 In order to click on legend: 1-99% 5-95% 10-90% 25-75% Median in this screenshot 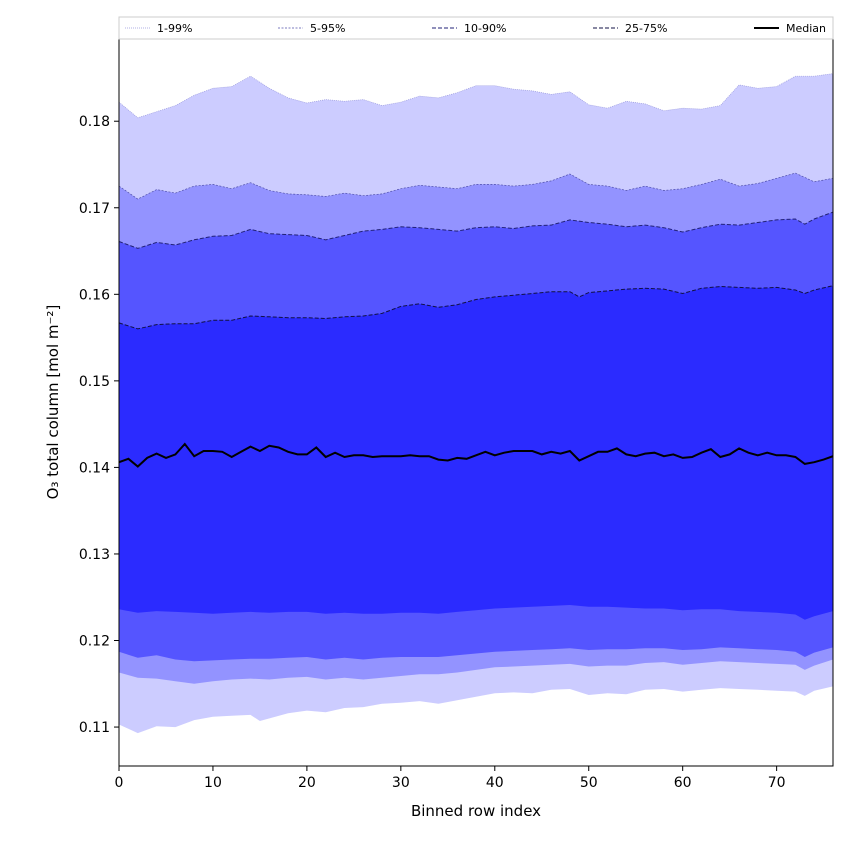, I will do `click(476, 28)`.